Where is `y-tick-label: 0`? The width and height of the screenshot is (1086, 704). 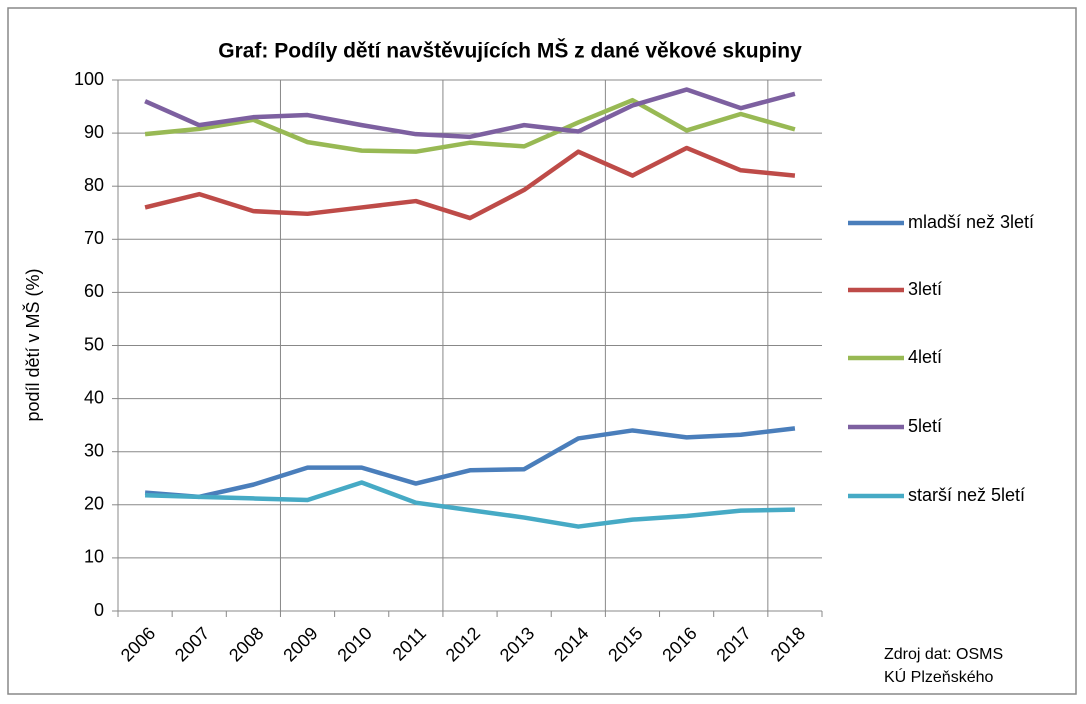
y-tick-label: 0 is located at coordinates (99, 610).